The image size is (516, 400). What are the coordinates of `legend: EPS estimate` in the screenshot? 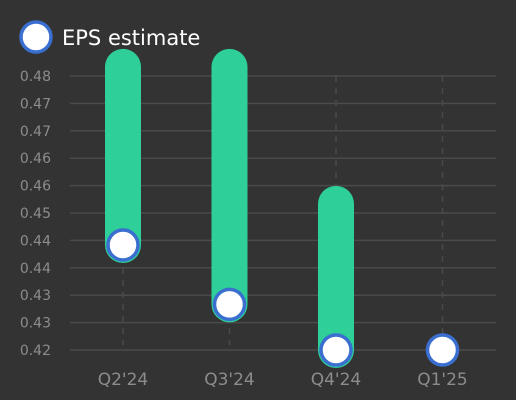 It's located at (109, 37).